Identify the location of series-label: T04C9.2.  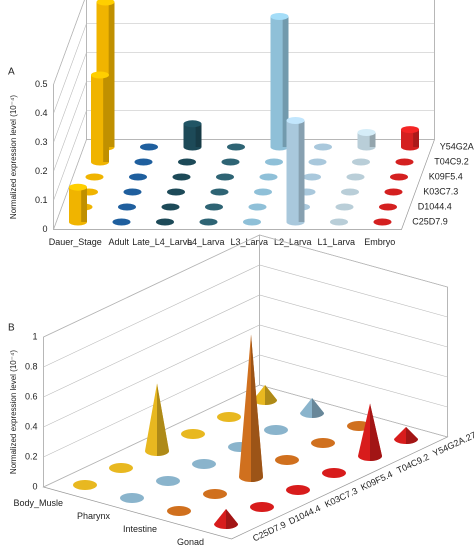
(413, 464).